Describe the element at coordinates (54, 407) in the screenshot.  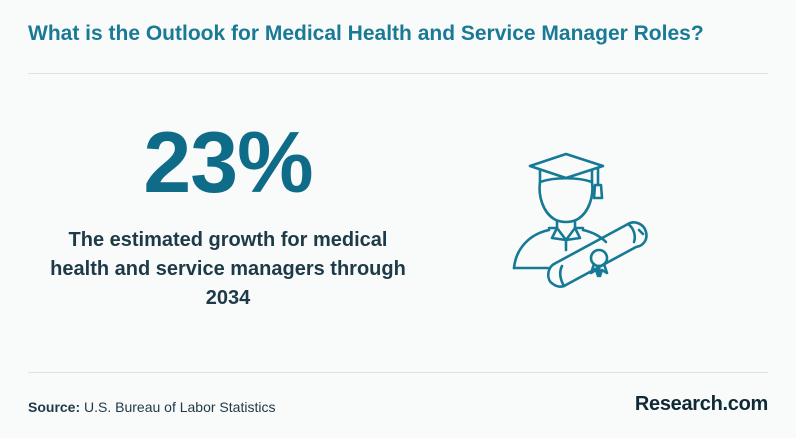
I see `source-label: Source:` at that location.